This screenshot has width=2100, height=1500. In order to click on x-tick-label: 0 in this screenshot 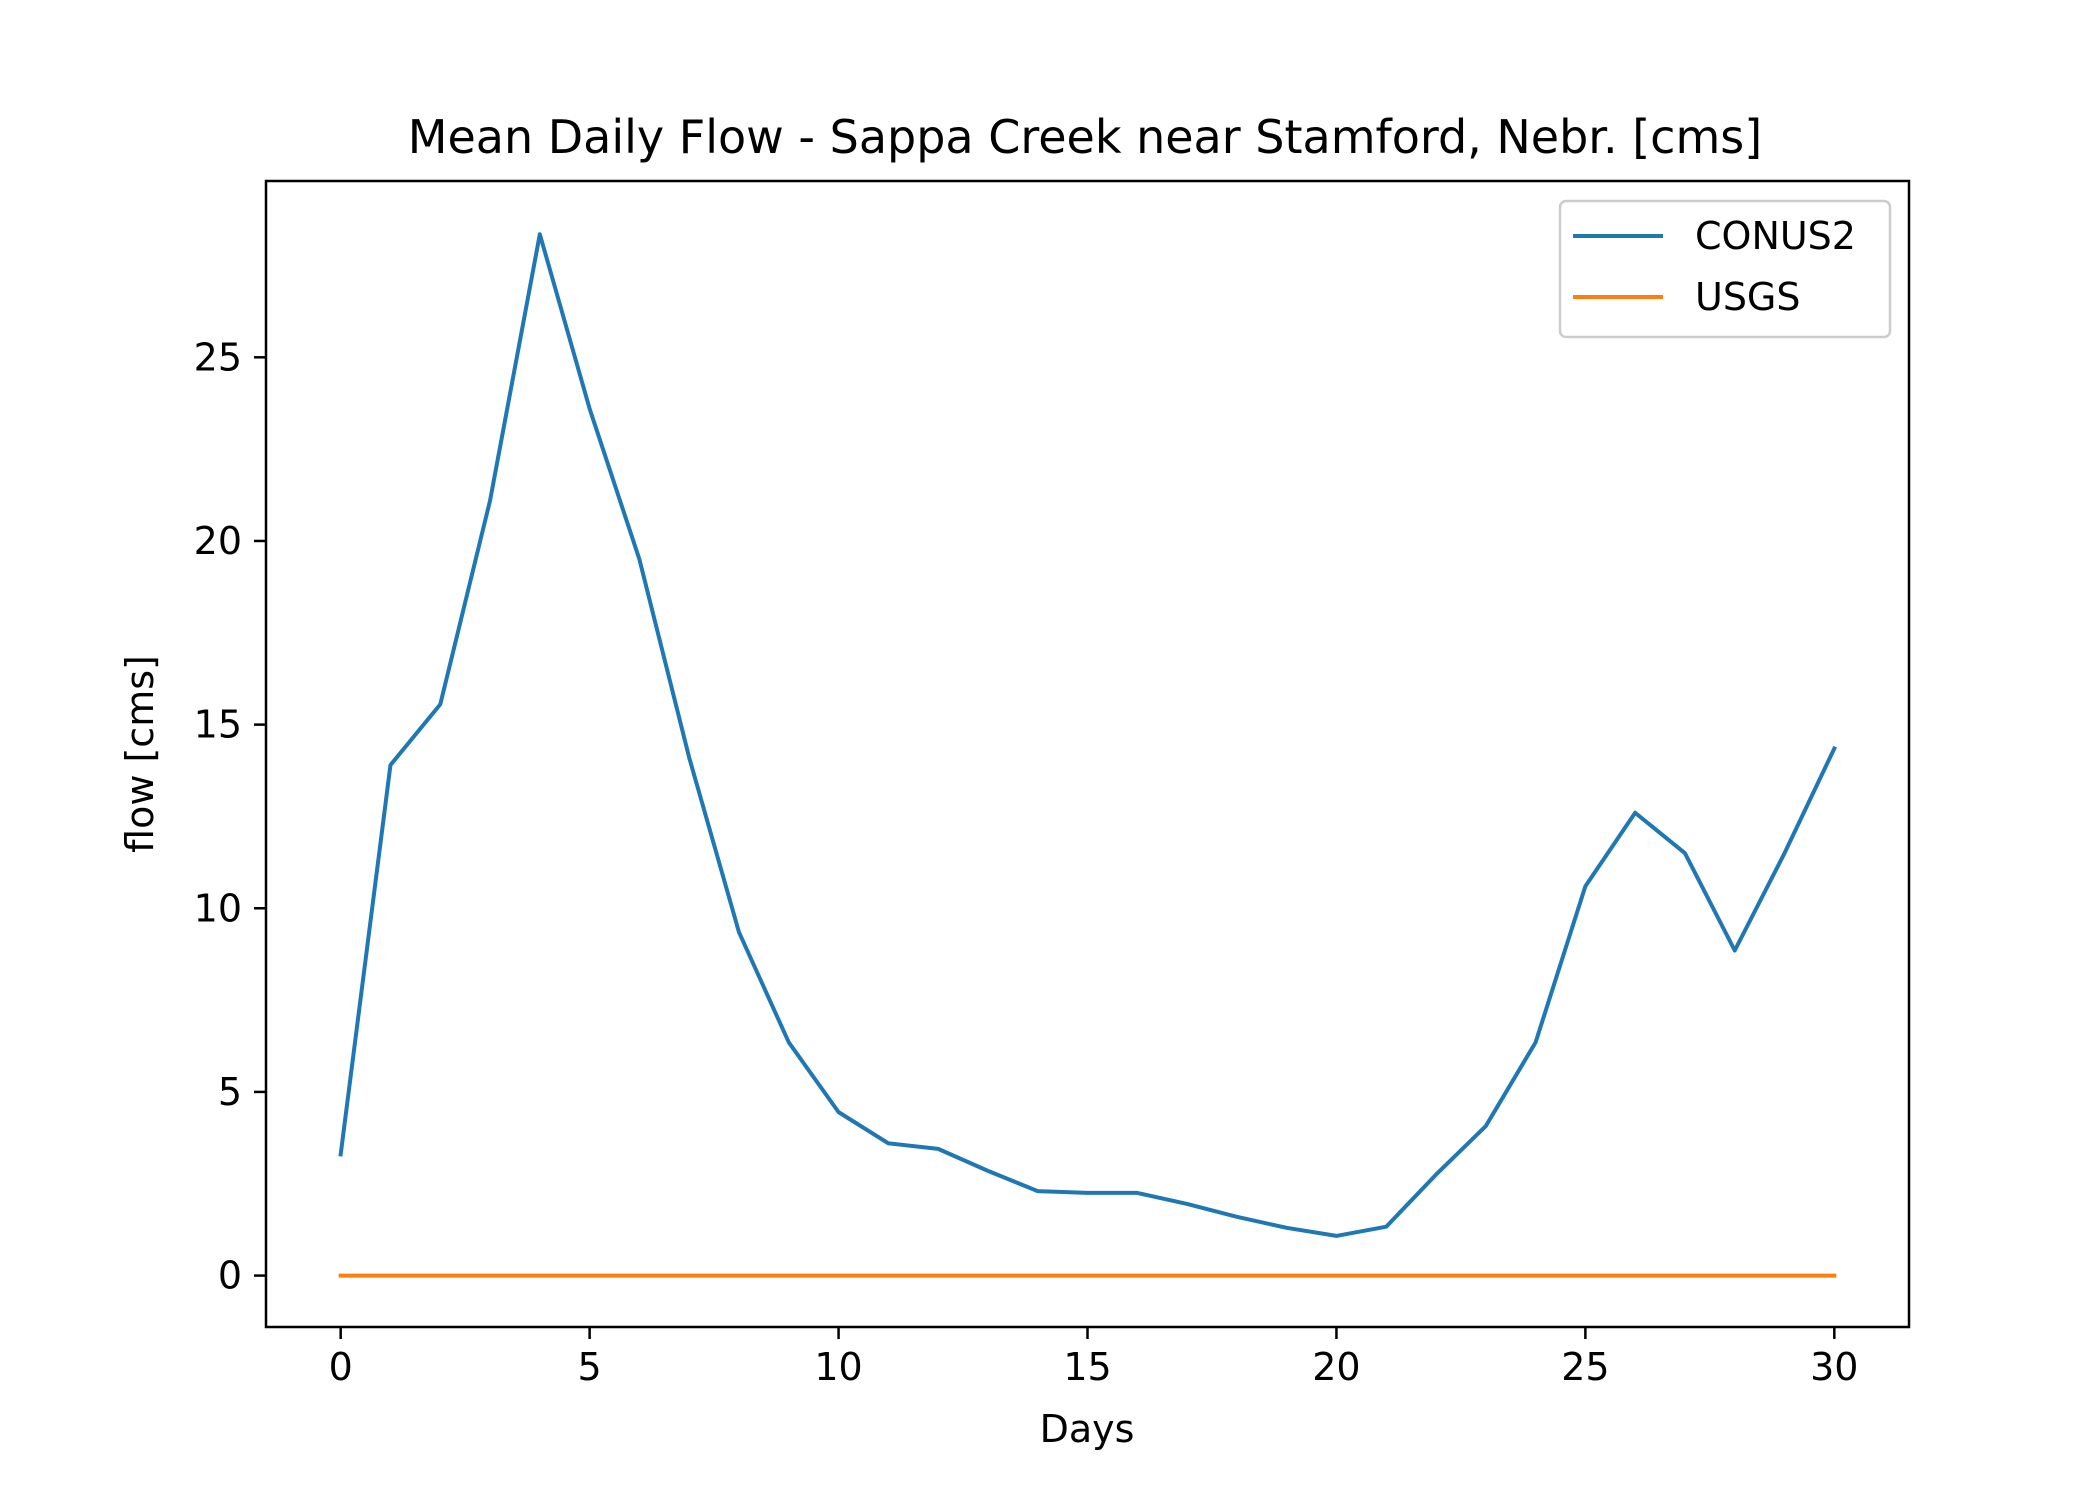, I will do `click(341, 1367)`.